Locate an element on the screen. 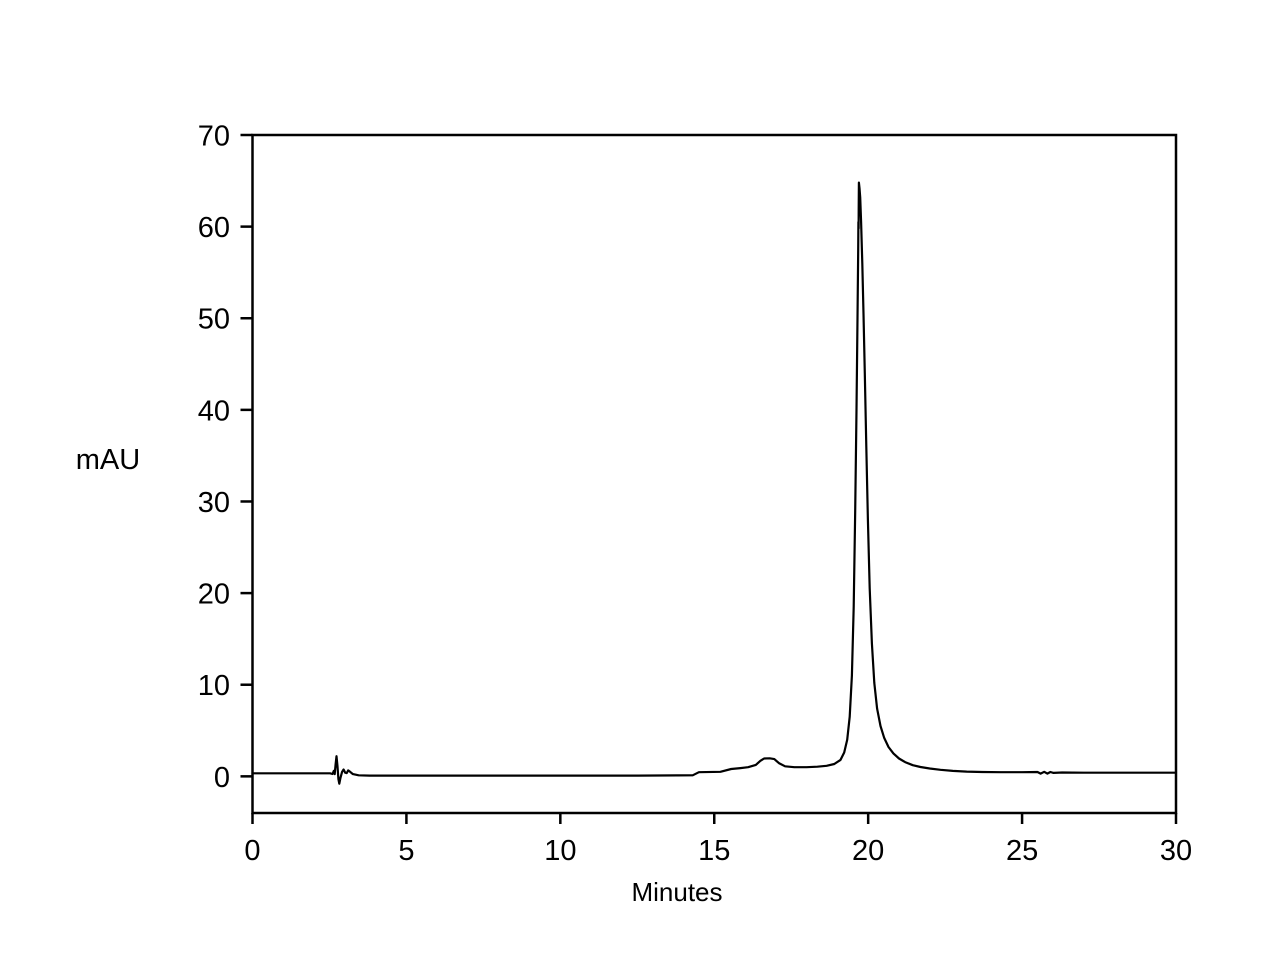  x-axis-title: Minutes is located at coordinates (676, 892).